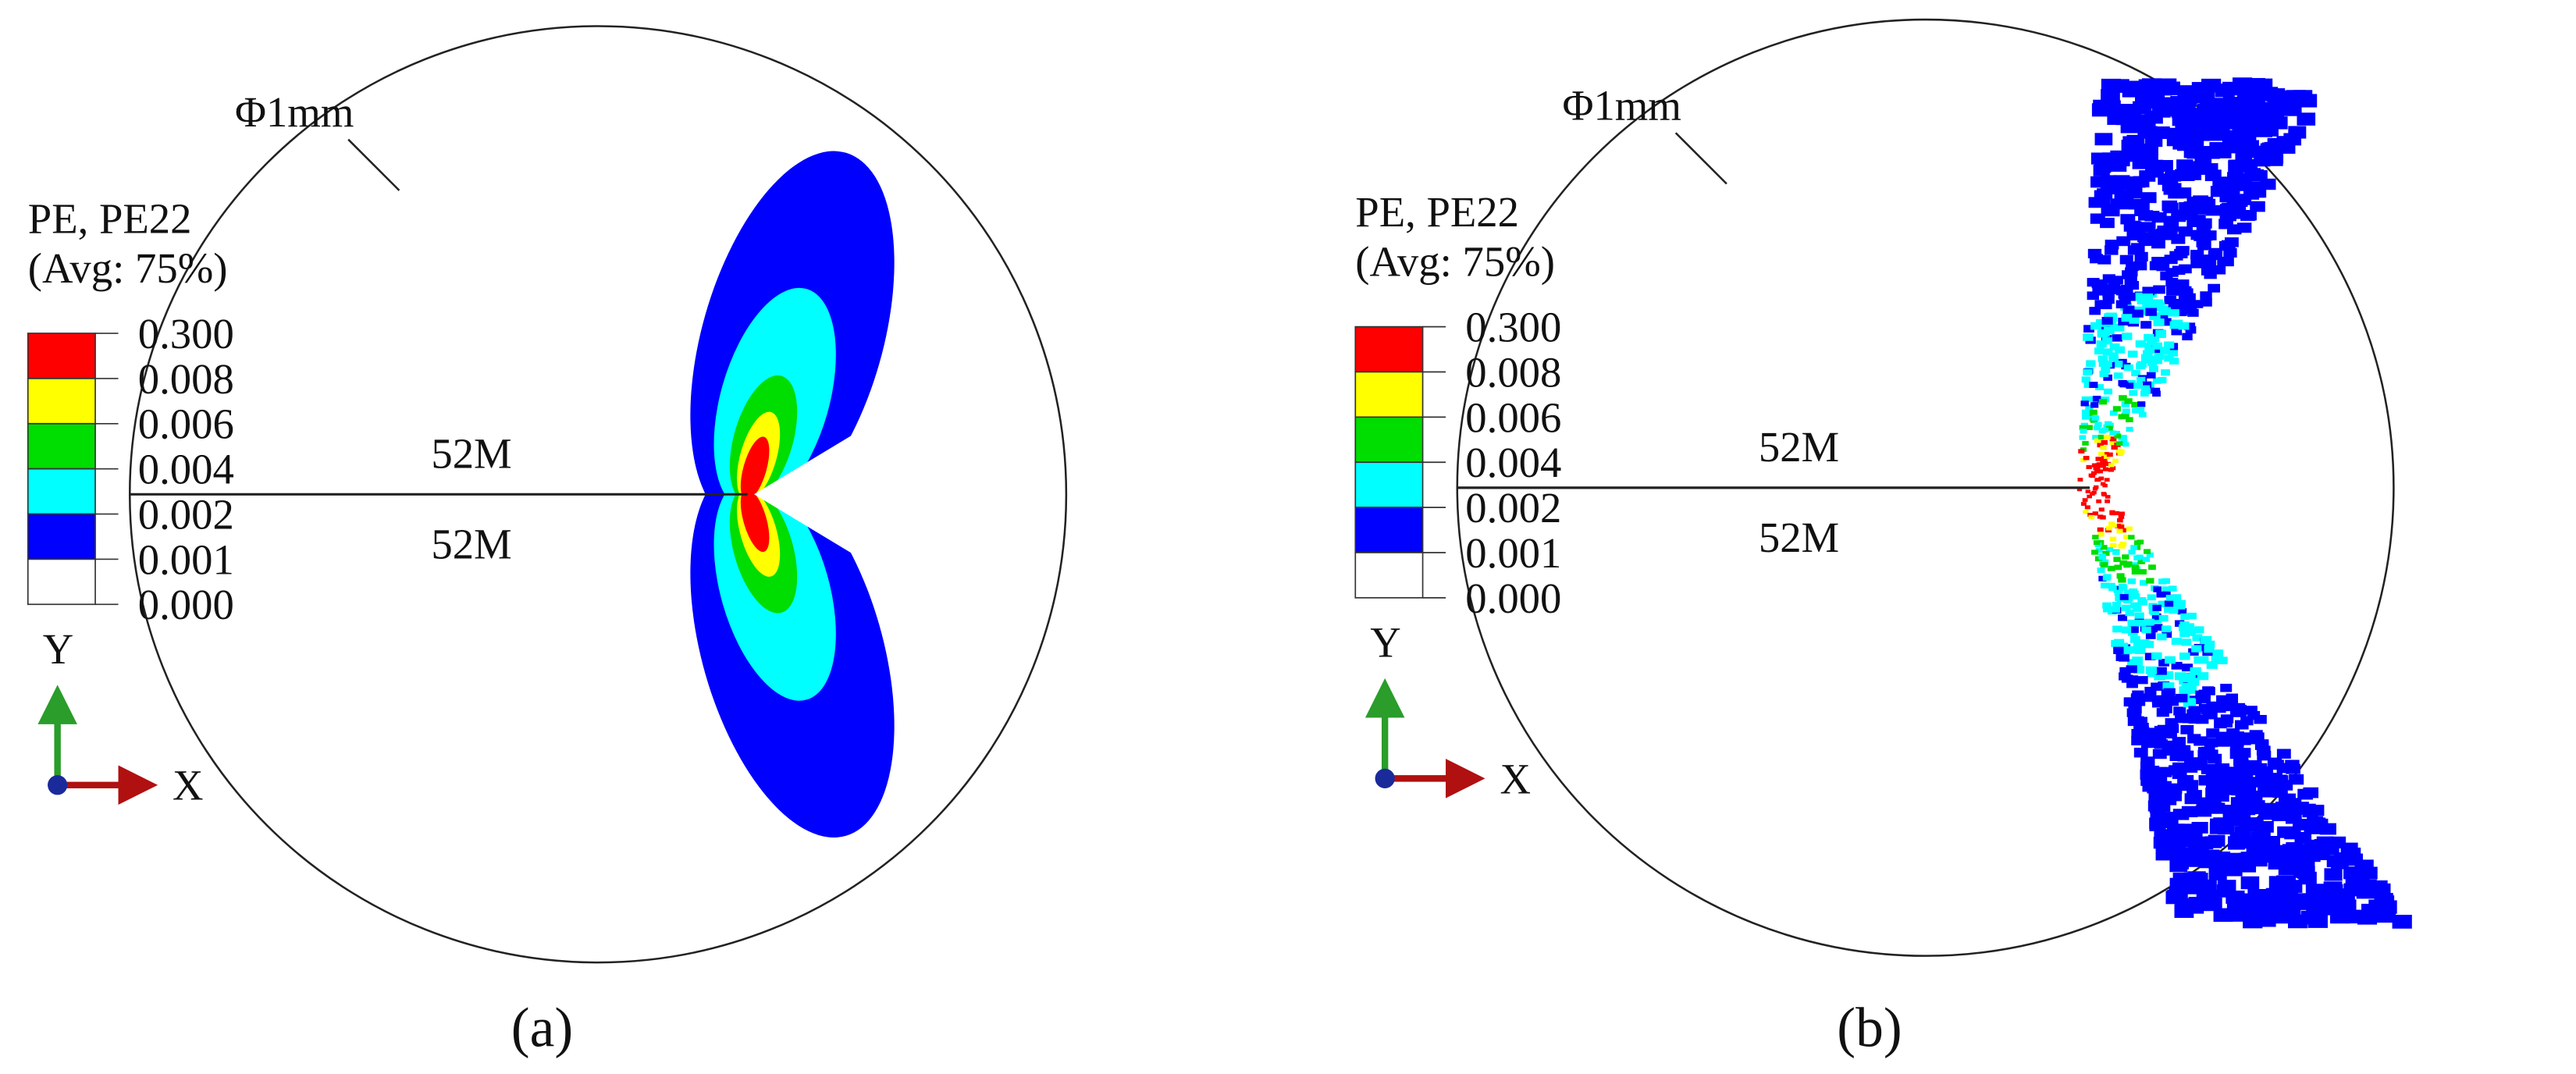 This screenshot has width=2576, height=1074. Describe the element at coordinates (1513, 417) in the screenshot. I see `legend-label: 0.006` at that location.